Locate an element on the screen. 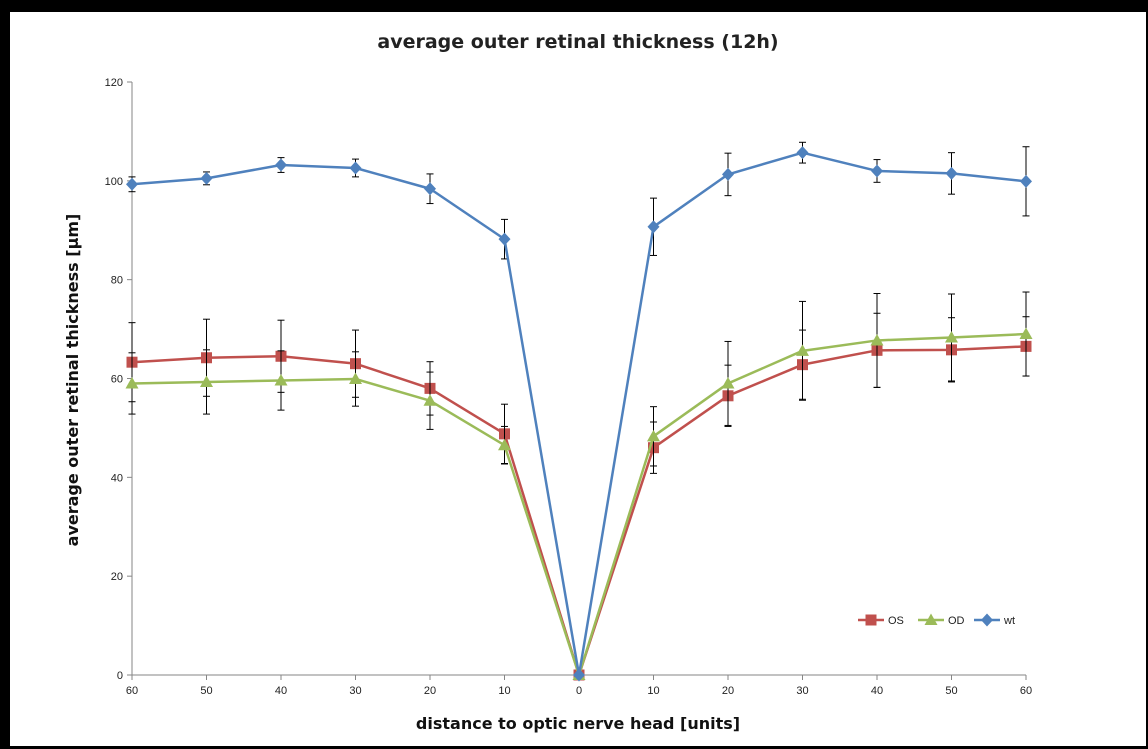 Image resolution: width=1148 pixels, height=749 pixels. y-tick-label: 40 is located at coordinates (117, 478).